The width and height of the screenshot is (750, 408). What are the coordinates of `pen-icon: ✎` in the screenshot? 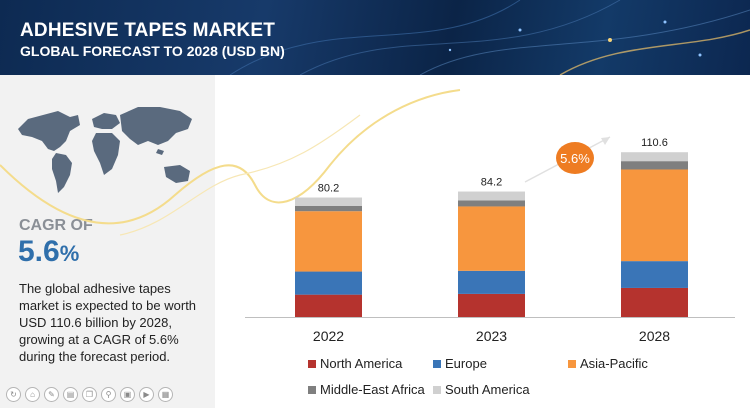 It's located at (51, 394).